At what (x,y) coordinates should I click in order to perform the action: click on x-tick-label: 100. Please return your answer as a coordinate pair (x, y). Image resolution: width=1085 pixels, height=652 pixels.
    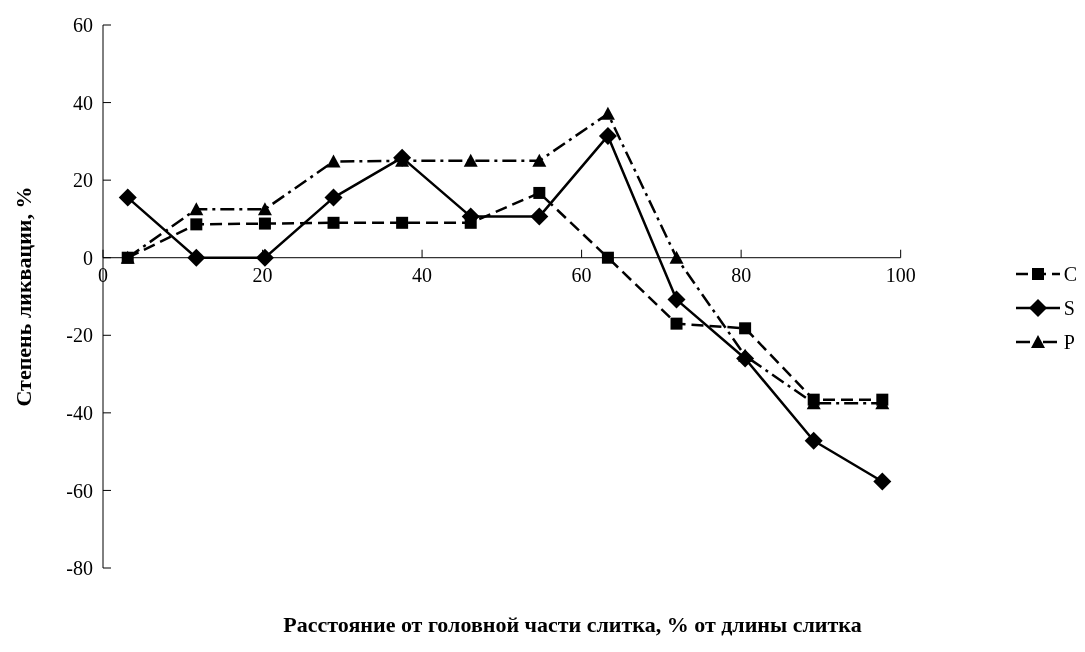
    Looking at the image, I should click on (900, 274).